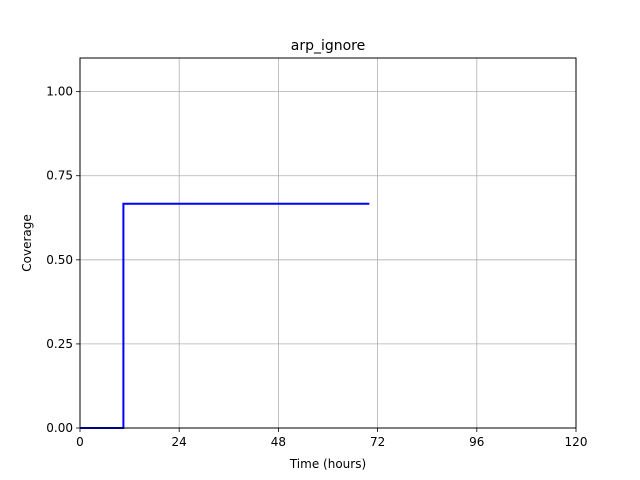  I want to click on y-tick-label: 0.25, so click(59, 344).